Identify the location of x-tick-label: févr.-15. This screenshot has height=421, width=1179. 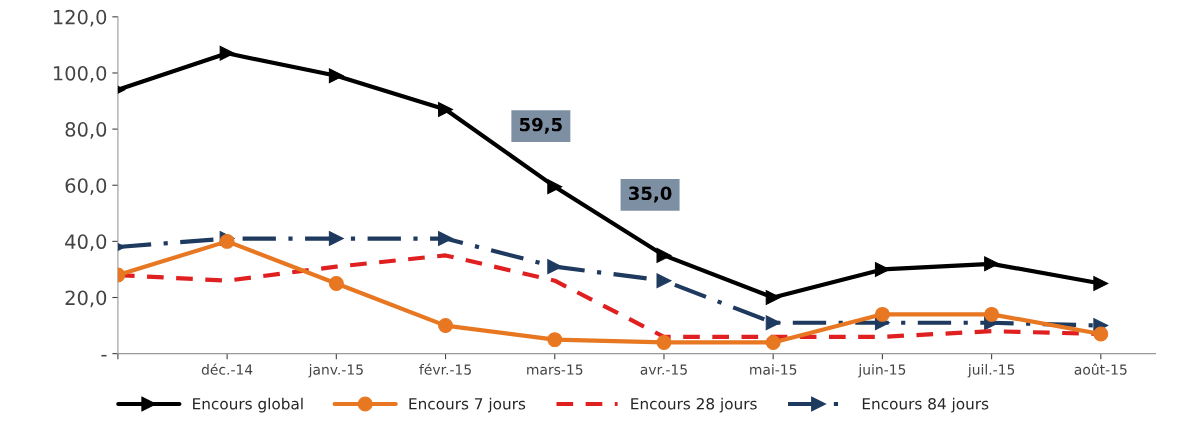
(445, 369).